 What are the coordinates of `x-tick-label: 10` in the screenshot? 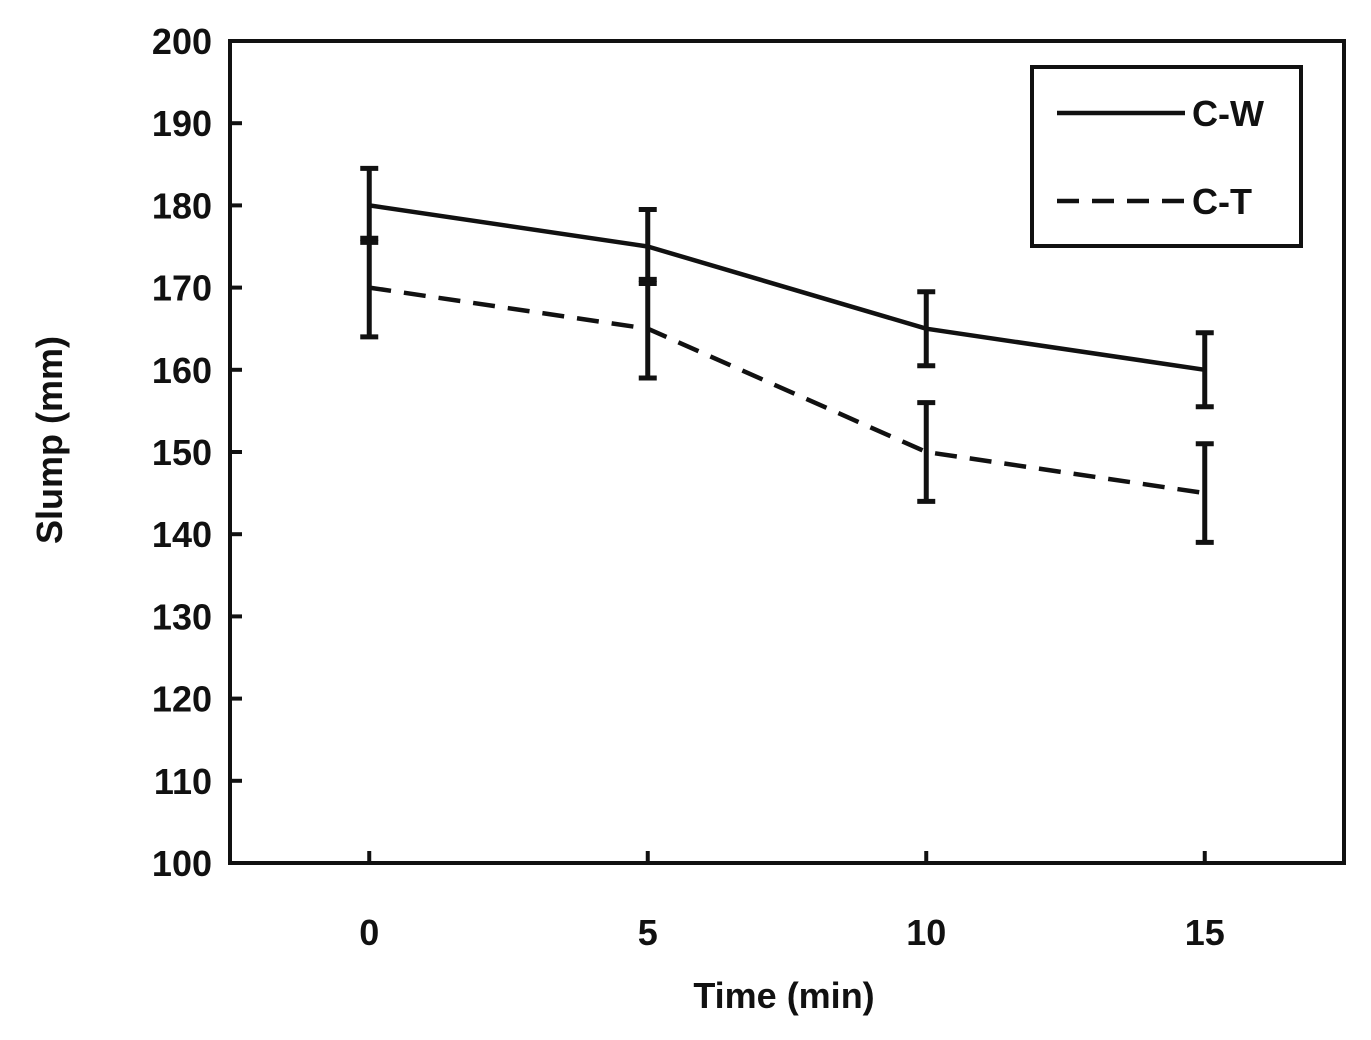 It's located at (926, 932).